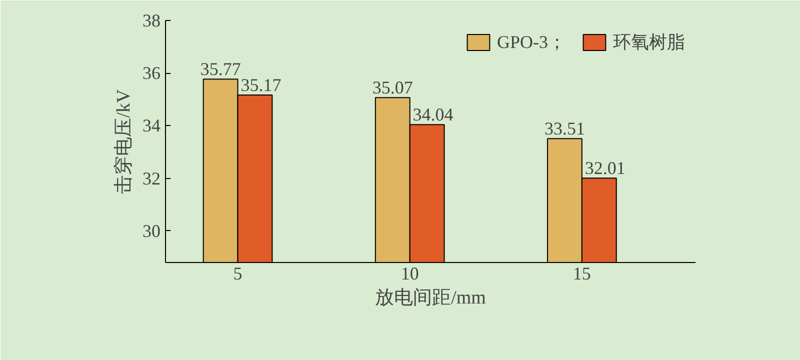  What do you see at coordinates (564, 128) in the screenshot?
I see `data-label: 33.51` at bounding box center [564, 128].